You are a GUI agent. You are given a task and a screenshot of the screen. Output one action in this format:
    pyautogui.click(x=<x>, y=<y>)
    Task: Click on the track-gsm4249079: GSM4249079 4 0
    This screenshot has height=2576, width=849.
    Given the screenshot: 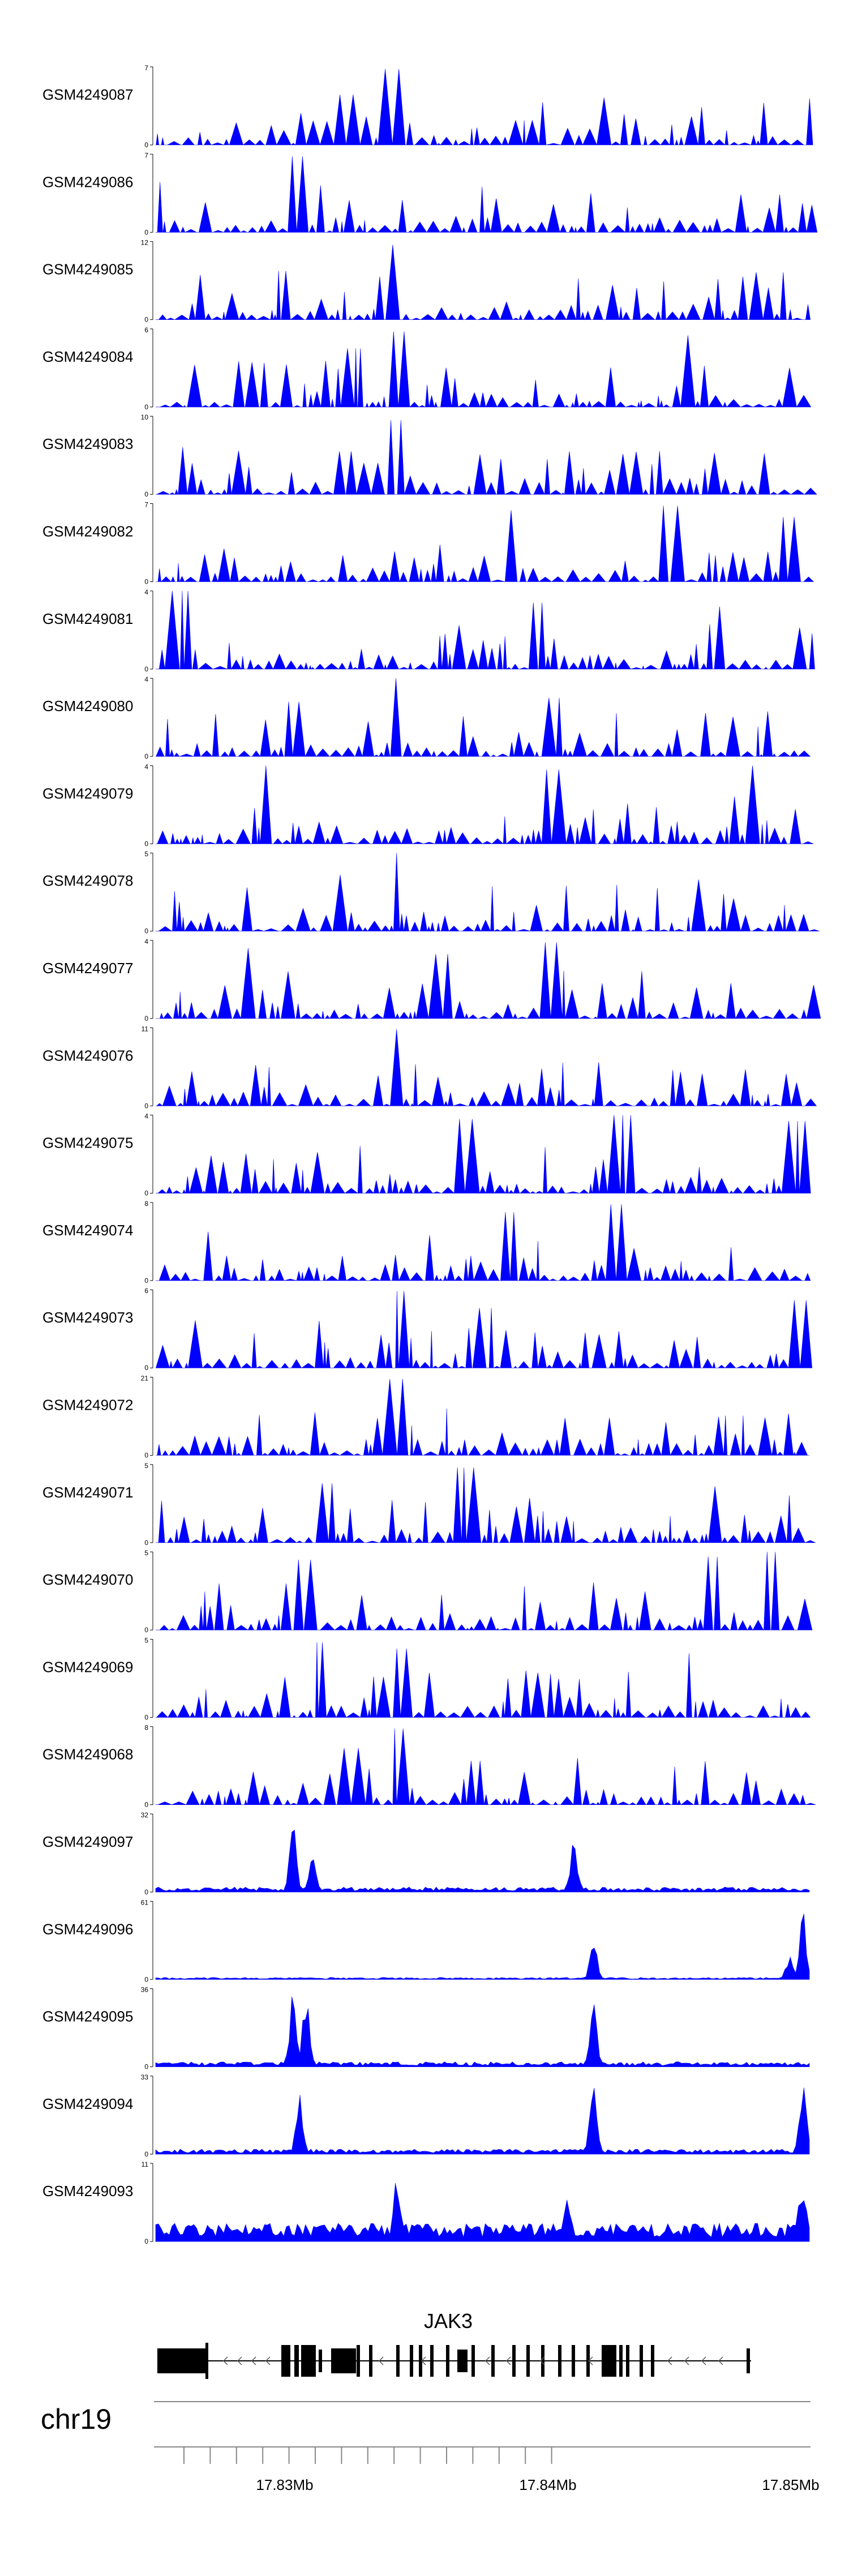 What is the action you would take?
    pyautogui.click(x=428, y=805)
    